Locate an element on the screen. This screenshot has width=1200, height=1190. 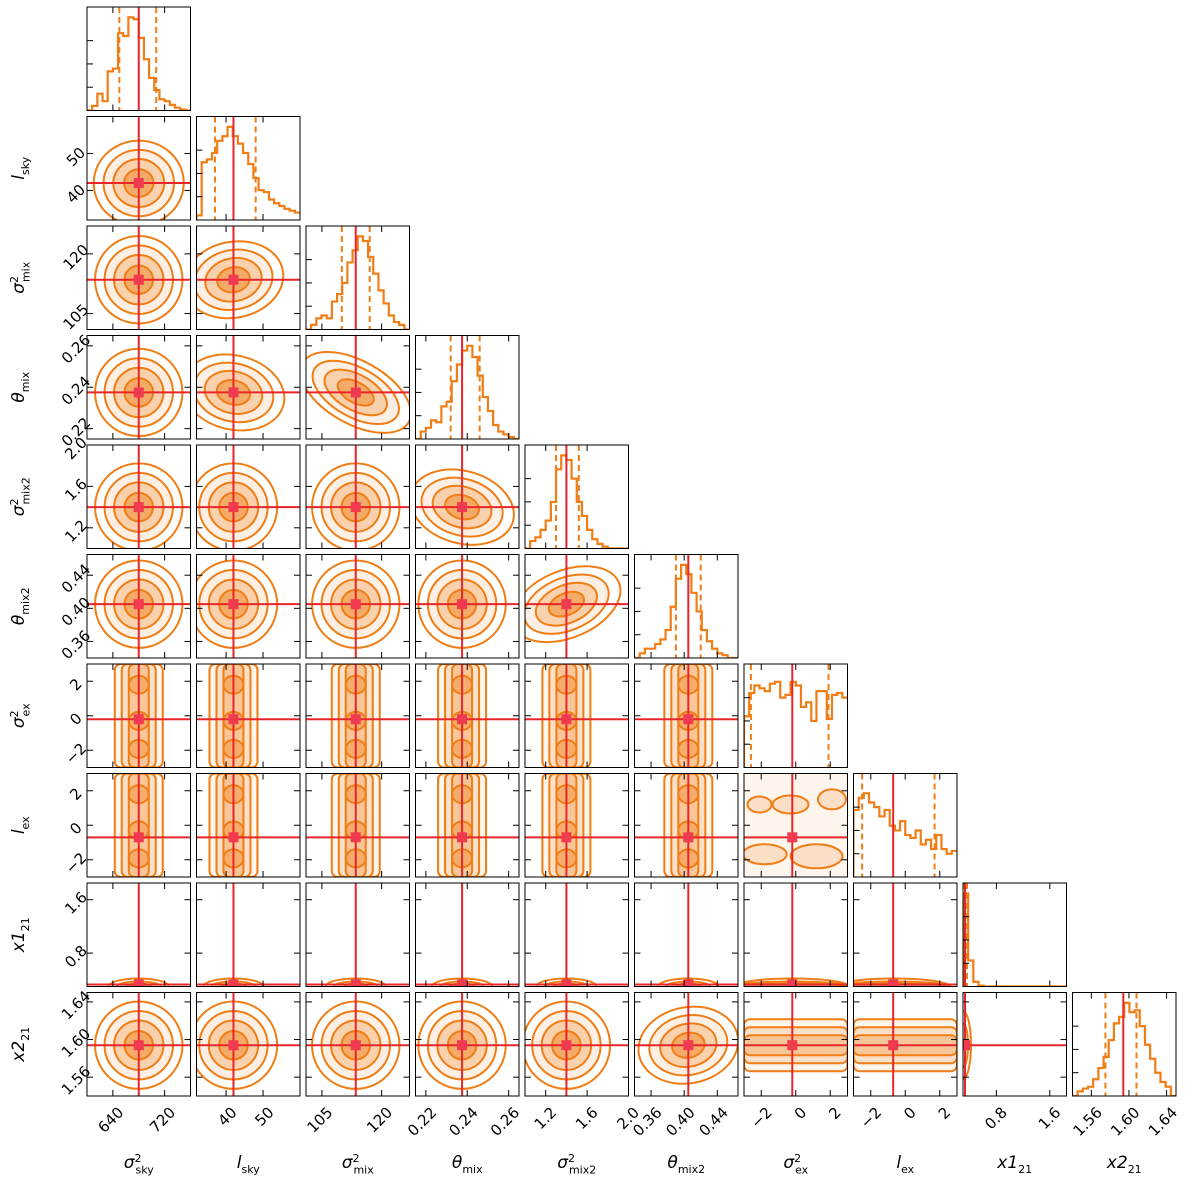
panel-lsky-vs-s2ex is located at coordinates (248, 716).